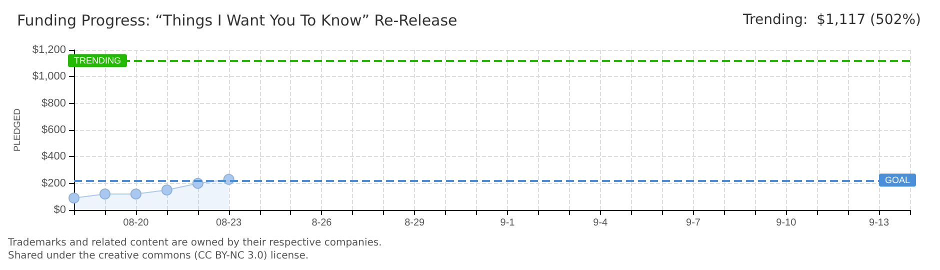 This screenshot has height=270, width=940. I want to click on y-tick-label: $800, so click(54, 103).